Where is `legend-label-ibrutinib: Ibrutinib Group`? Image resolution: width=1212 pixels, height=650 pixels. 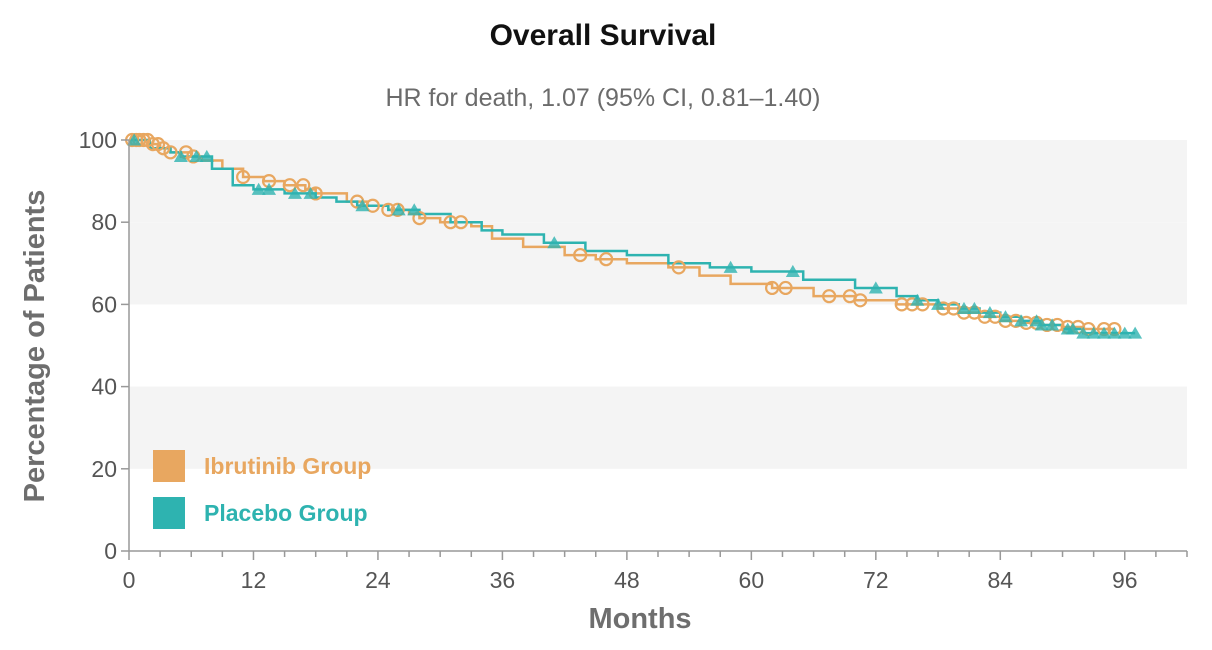 legend-label-ibrutinib: Ibrutinib Group is located at coordinates (287, 466).